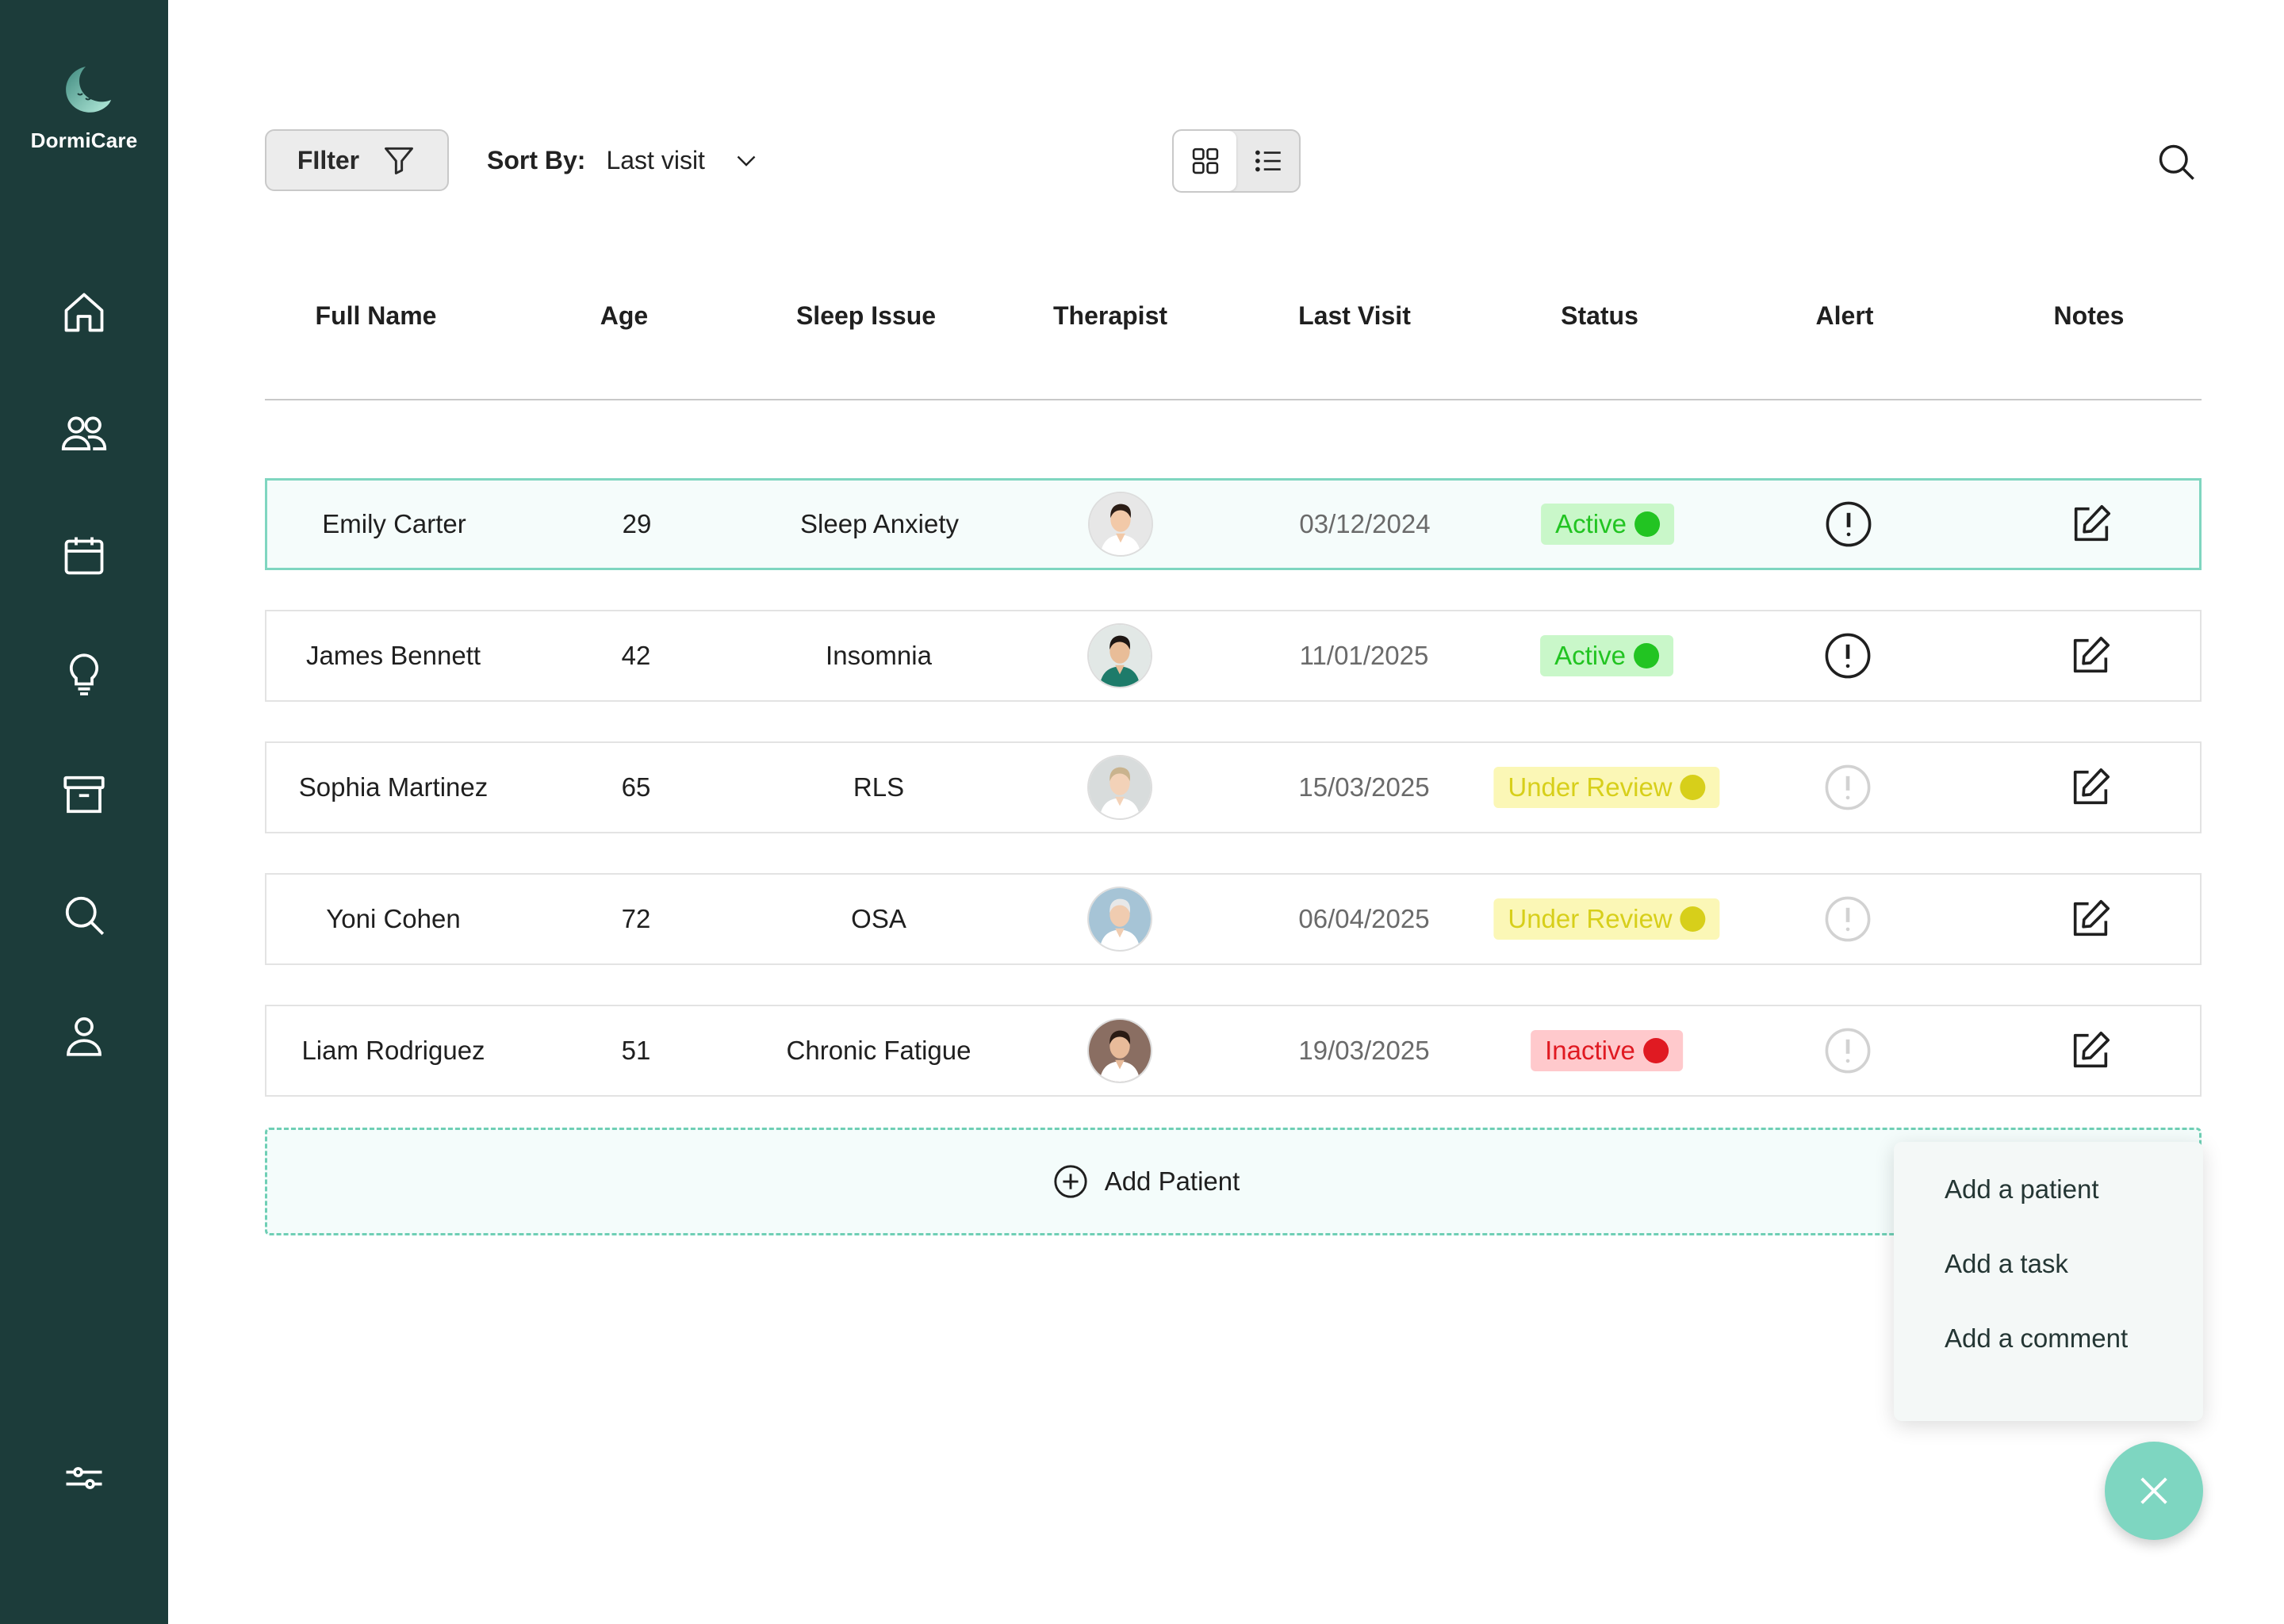  What do you see at coordinates (1233, 656) in the screenshot?
I see `table-row: James Bennett 42 Insomnia 11/01/2025 Active` at bounding box center [1233, 656].